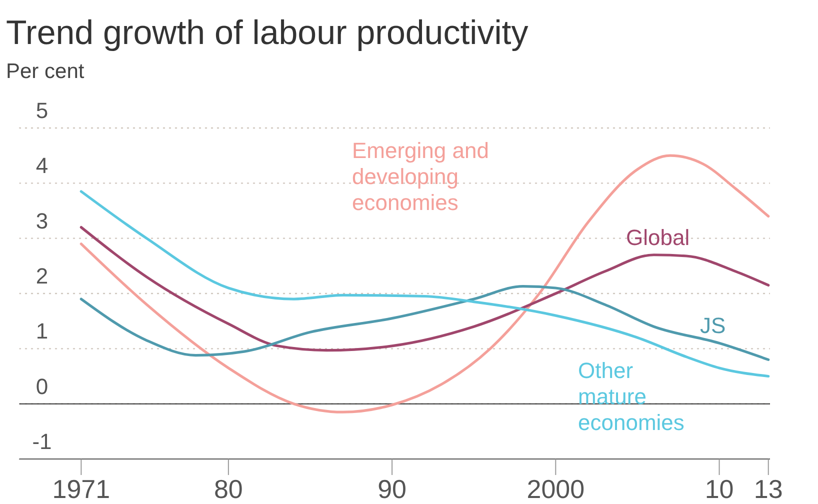 The height and width of the screenshot is (504, 818). I want to click on x-tick-label: 90, so click(392, 489).